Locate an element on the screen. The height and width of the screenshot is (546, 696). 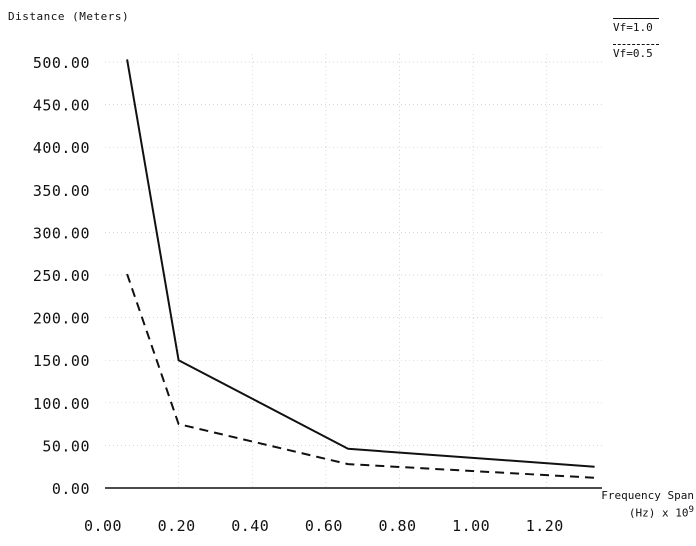
x-tick-label: 0.20 is located at coordinates (177, 526).